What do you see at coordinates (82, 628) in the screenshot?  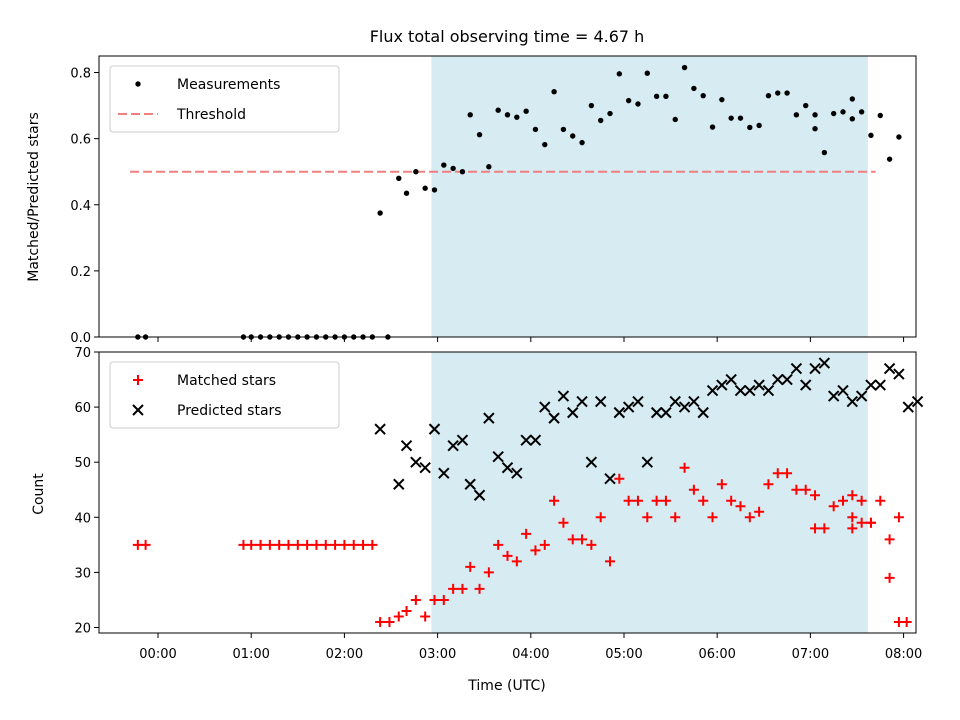 I see `y-tick-label: 20` at bounding box center [82, 628].